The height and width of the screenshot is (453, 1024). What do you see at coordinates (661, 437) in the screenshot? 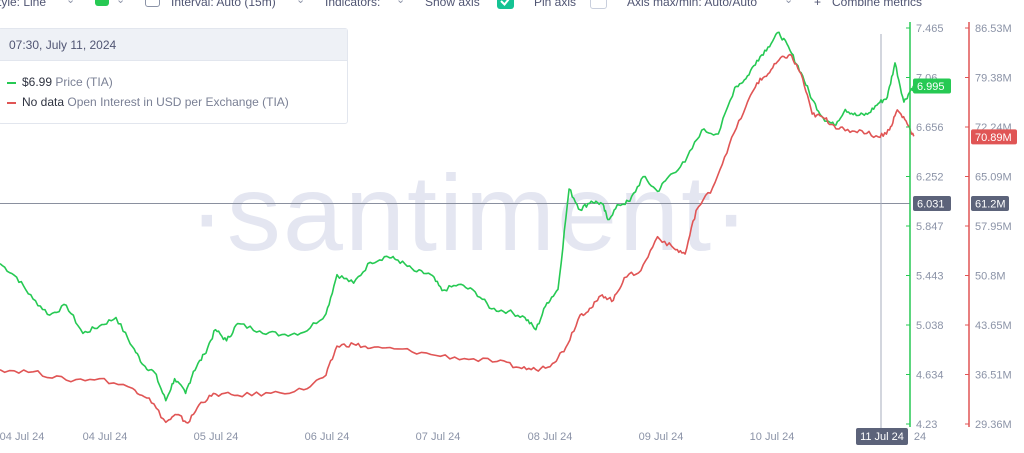
I see `x-tick-label: 09 Jul 24` at bounding box center [661, 437].